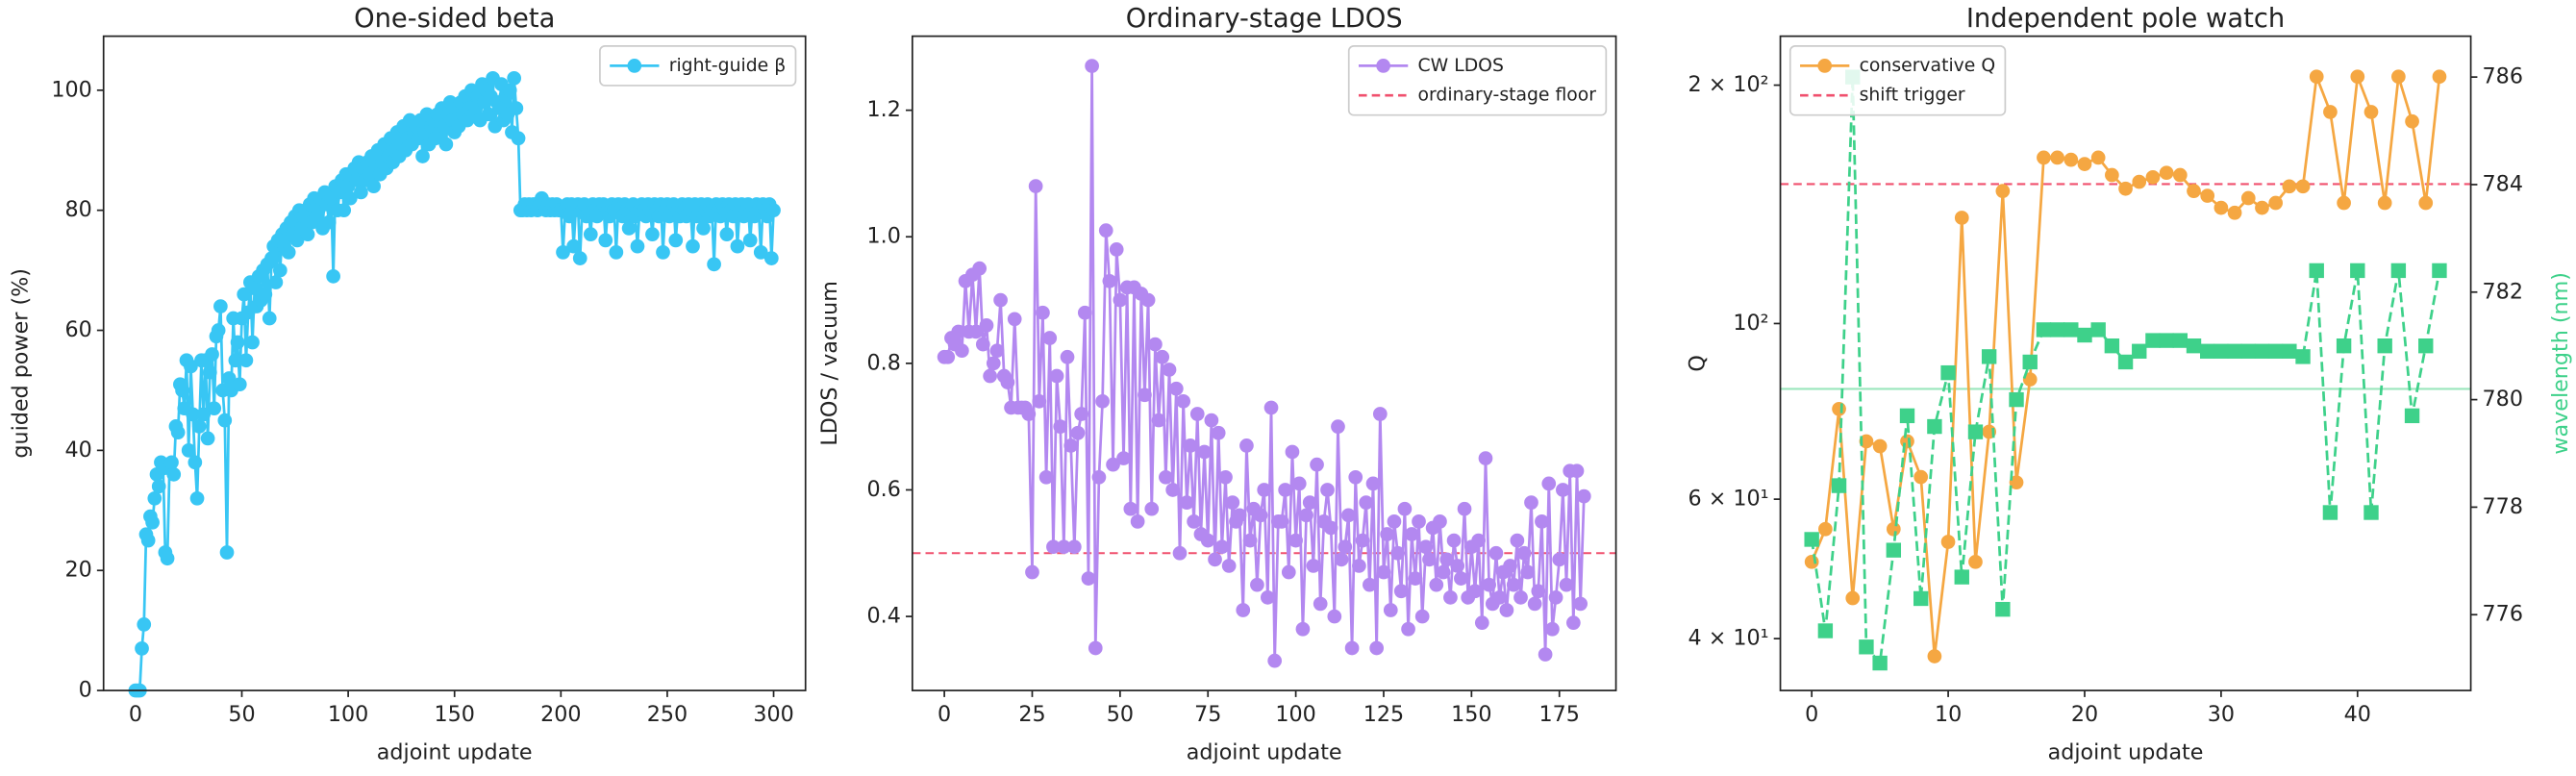 The image size is (2576, 776). I want to click on x-tick-label: 0, so click(135, 714).